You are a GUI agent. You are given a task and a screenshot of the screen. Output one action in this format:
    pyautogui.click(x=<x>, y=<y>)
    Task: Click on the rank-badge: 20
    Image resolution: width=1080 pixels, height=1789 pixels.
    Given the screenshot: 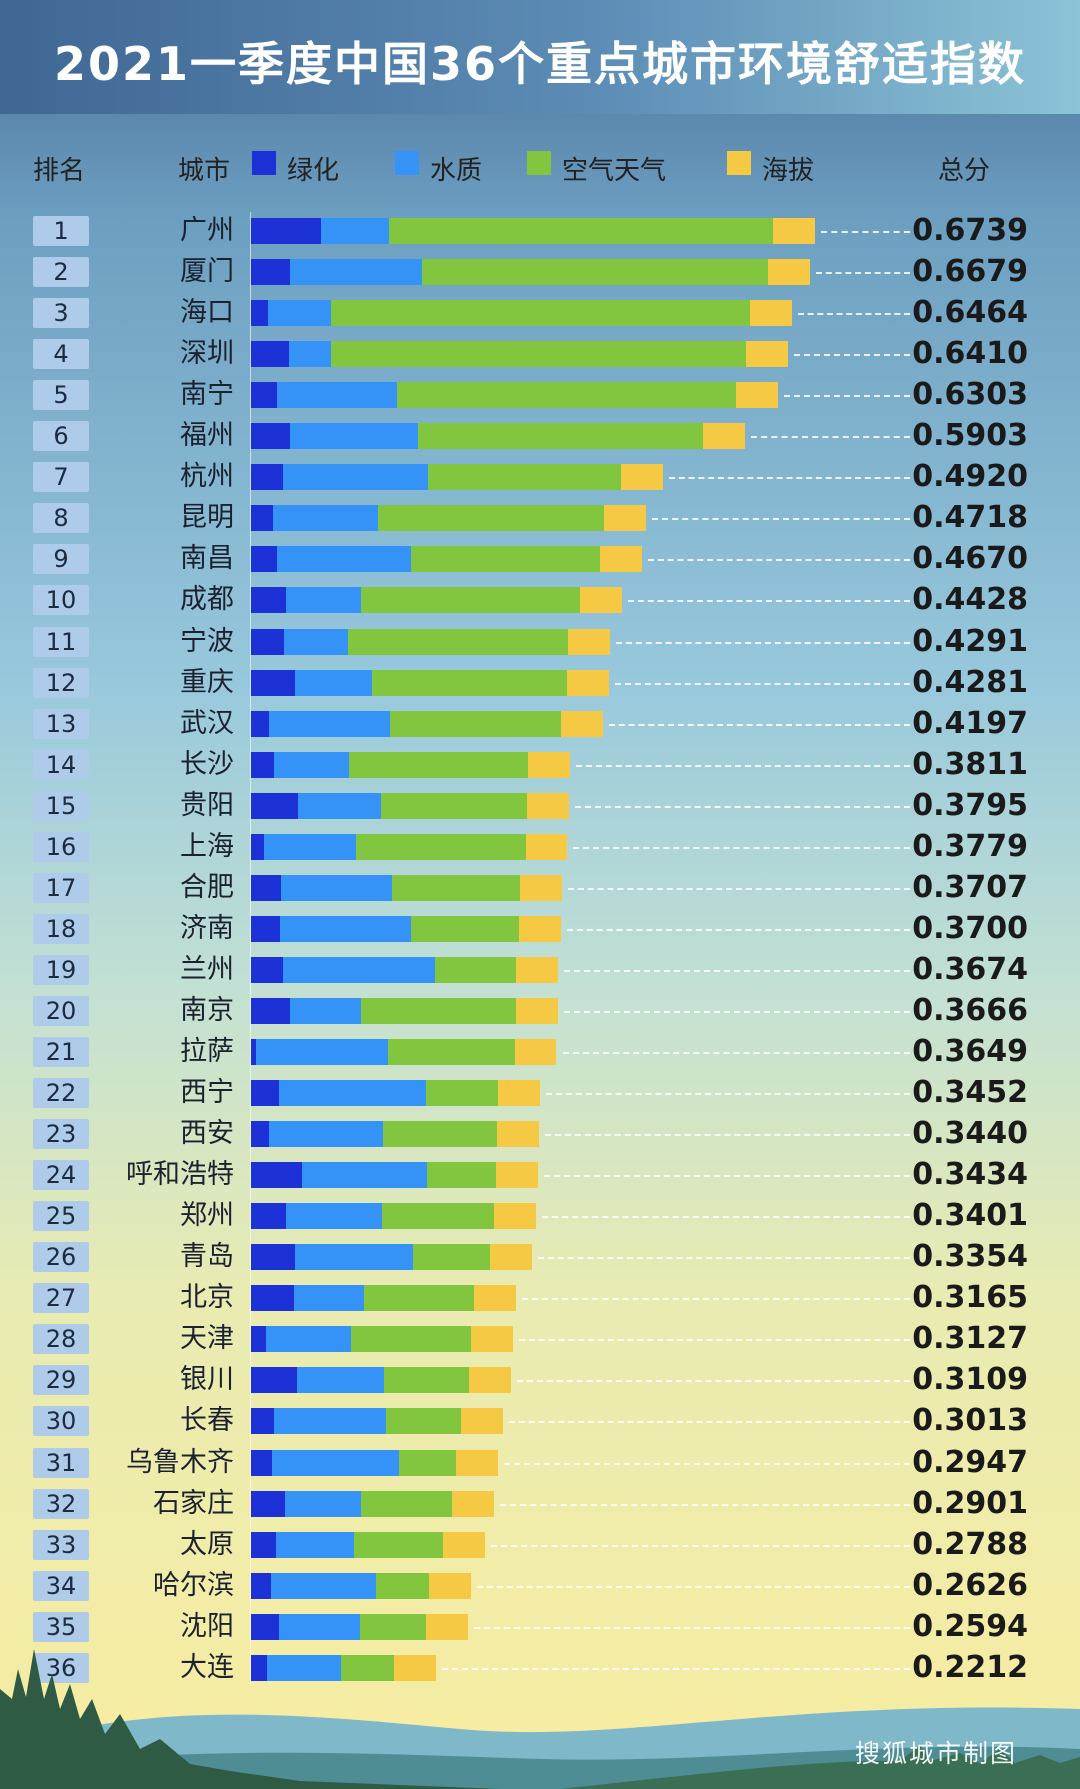 What is the action you would take?
    pyautogui.click(x=61, y=1010)
    